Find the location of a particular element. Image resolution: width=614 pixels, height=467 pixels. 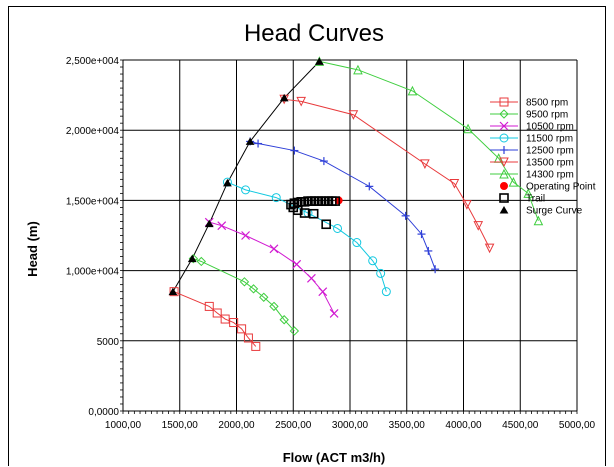

series-line-surge-curve is located at coordinates (246, 176).